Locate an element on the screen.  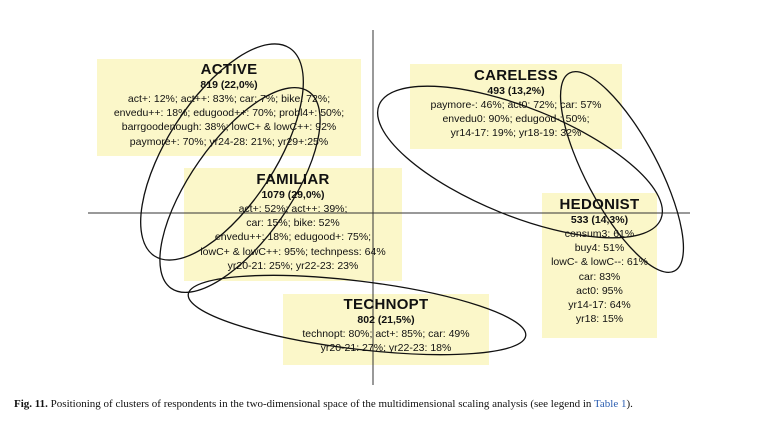
familiar-line: yr20-21: 25%; yr22-23: 23% is located at coordinates (293, 265).